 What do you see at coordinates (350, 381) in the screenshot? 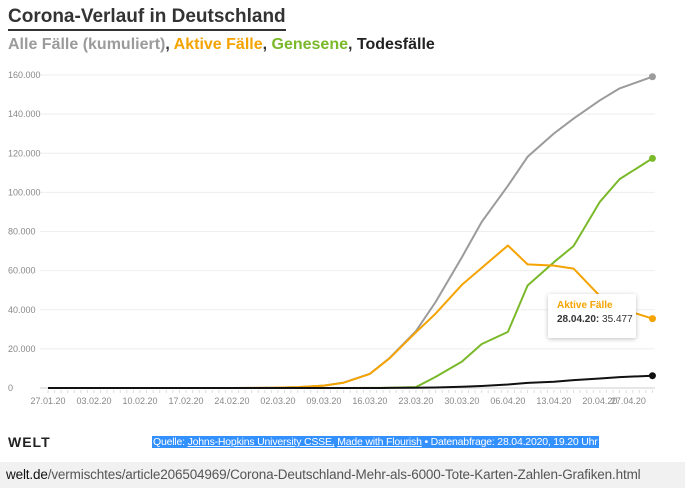
I see `series-line-deaths` at bounding box center [350, 381].